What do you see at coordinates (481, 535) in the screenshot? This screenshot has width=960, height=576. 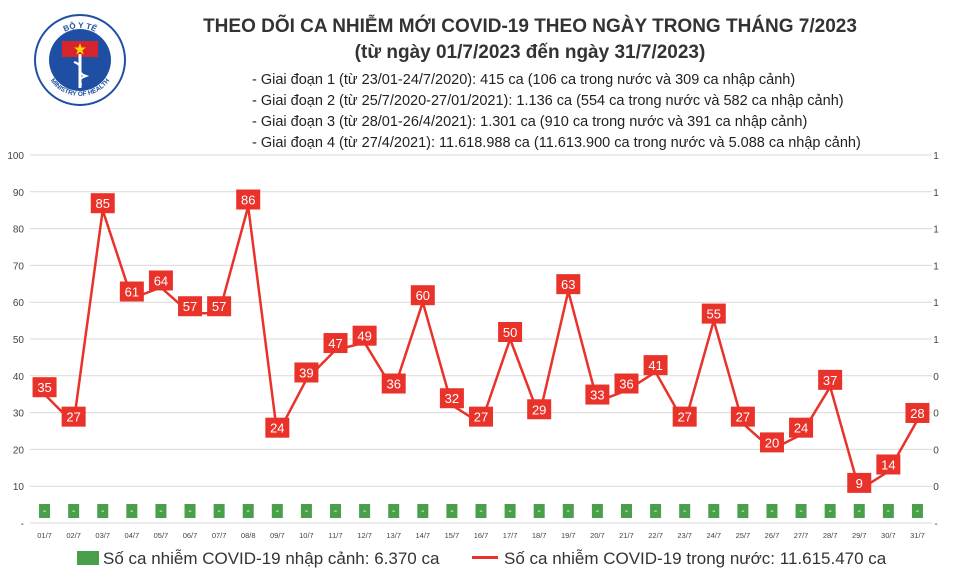 I see `x-tick-label: 16/7` at bounding box center [481, 535].